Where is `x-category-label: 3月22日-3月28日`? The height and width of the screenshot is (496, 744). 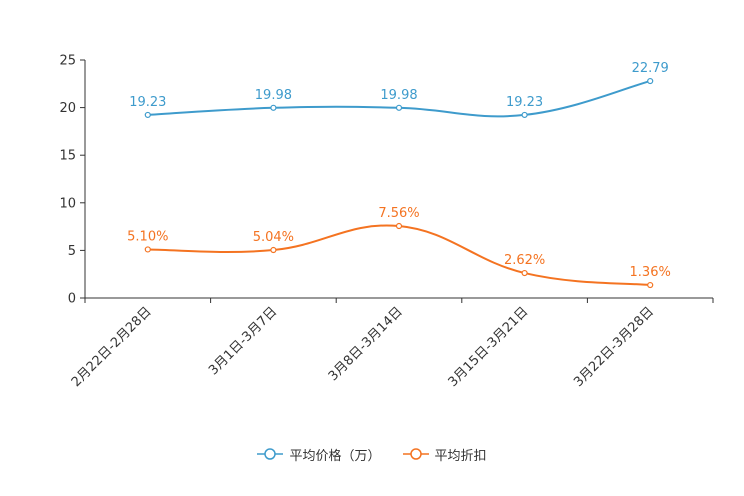
x-category-label: 3月22日-3月28日 is located at coordinates (614, 347).